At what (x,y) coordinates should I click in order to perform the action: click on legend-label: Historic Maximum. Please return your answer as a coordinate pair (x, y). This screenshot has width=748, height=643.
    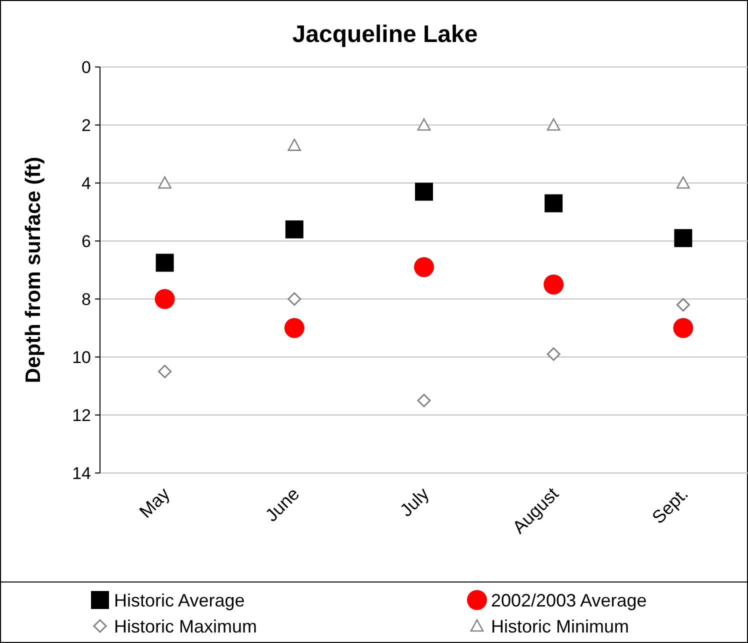
    Looking at the image, I should click on (186, 626).